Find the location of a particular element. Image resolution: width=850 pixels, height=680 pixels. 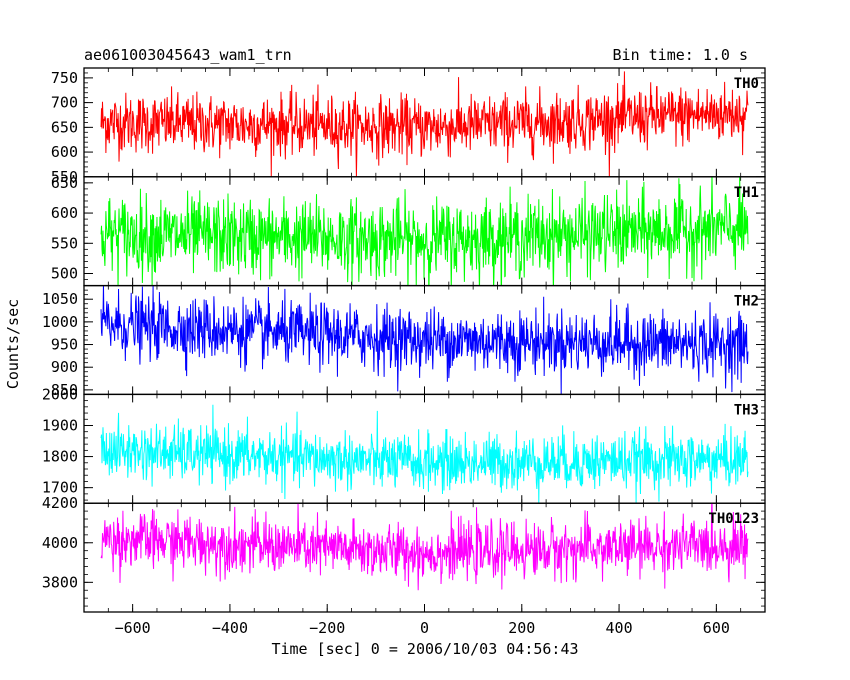

y-tick-label: 1000 is located at coordinates (60, 322).